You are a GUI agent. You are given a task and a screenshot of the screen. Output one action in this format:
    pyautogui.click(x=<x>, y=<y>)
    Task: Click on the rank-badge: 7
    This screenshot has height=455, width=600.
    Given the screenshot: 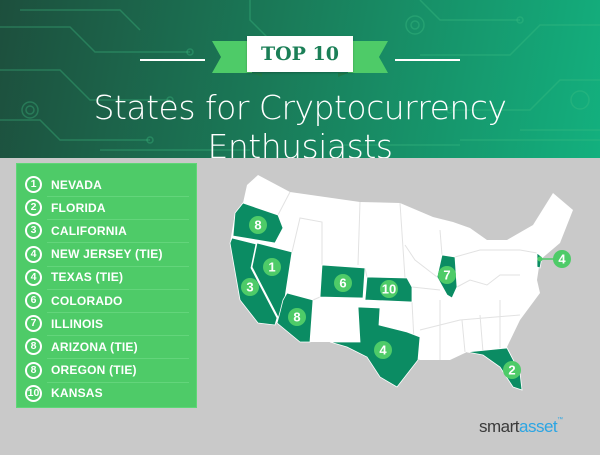 What is the action you would take?
    pyautogui.click(x=33, y=324)
    